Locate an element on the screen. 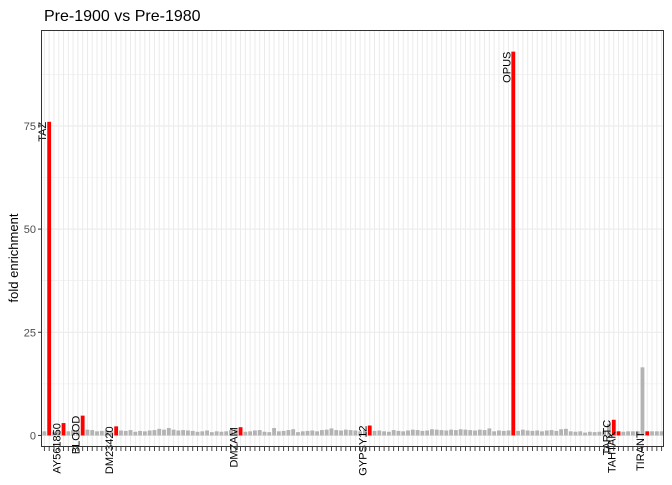 The image size is (672, 485). bar-label: OPUS is located at coordinates (507, 67).